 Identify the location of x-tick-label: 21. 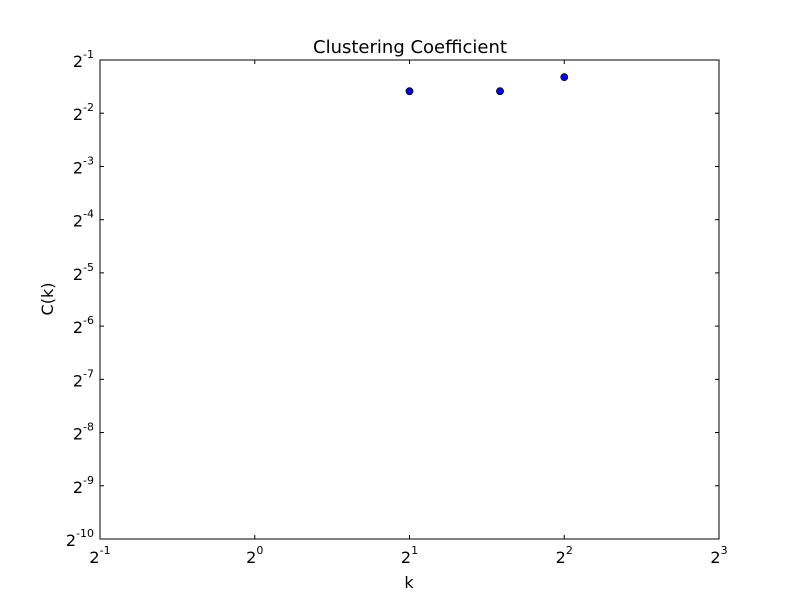
(409, 555).